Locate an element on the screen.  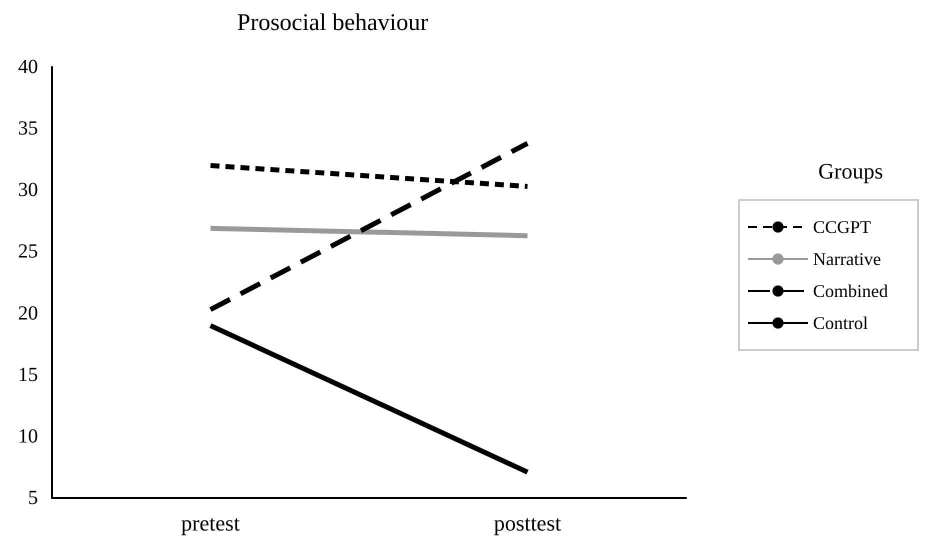
y-tick-label: 20 is located at coordinates (28, 313).